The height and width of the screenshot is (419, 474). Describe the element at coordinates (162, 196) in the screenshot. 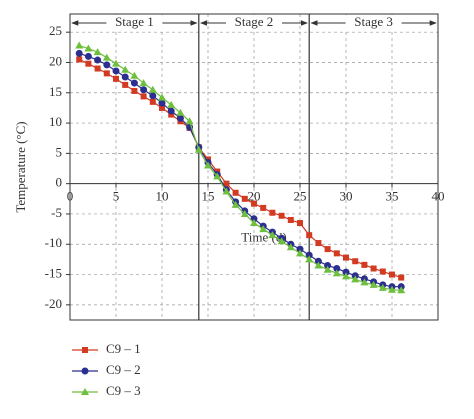

I see `x-tick-label: 10` at that location.